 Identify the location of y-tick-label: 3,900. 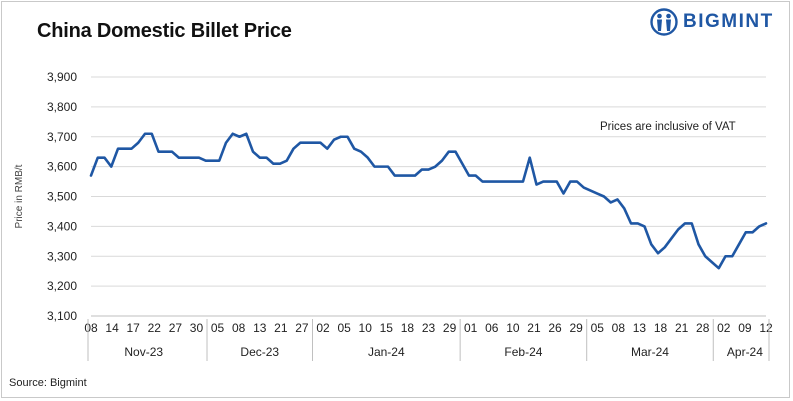
(62, 77).